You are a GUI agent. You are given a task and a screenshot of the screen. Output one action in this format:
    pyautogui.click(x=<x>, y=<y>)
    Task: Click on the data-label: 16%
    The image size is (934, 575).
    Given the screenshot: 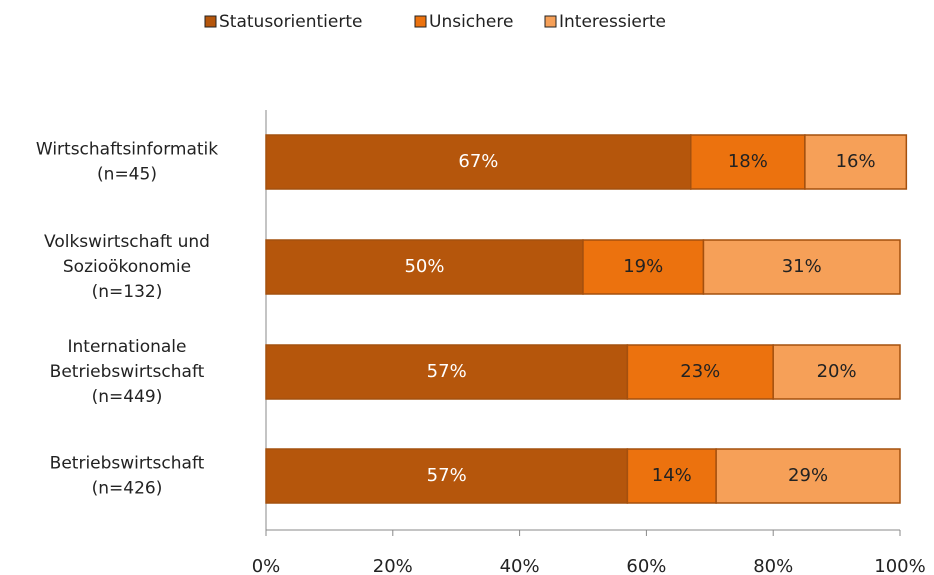 What is the action you would take?
    pyautogui.click(x=856, y=161)
    